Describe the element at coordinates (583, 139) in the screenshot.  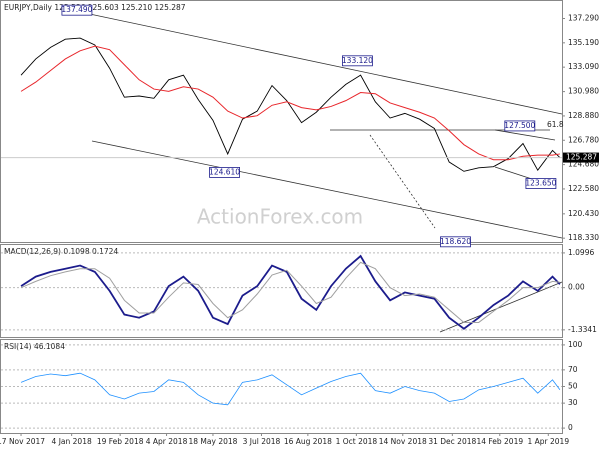
I see `y-tick-label: 126.780` at that location.